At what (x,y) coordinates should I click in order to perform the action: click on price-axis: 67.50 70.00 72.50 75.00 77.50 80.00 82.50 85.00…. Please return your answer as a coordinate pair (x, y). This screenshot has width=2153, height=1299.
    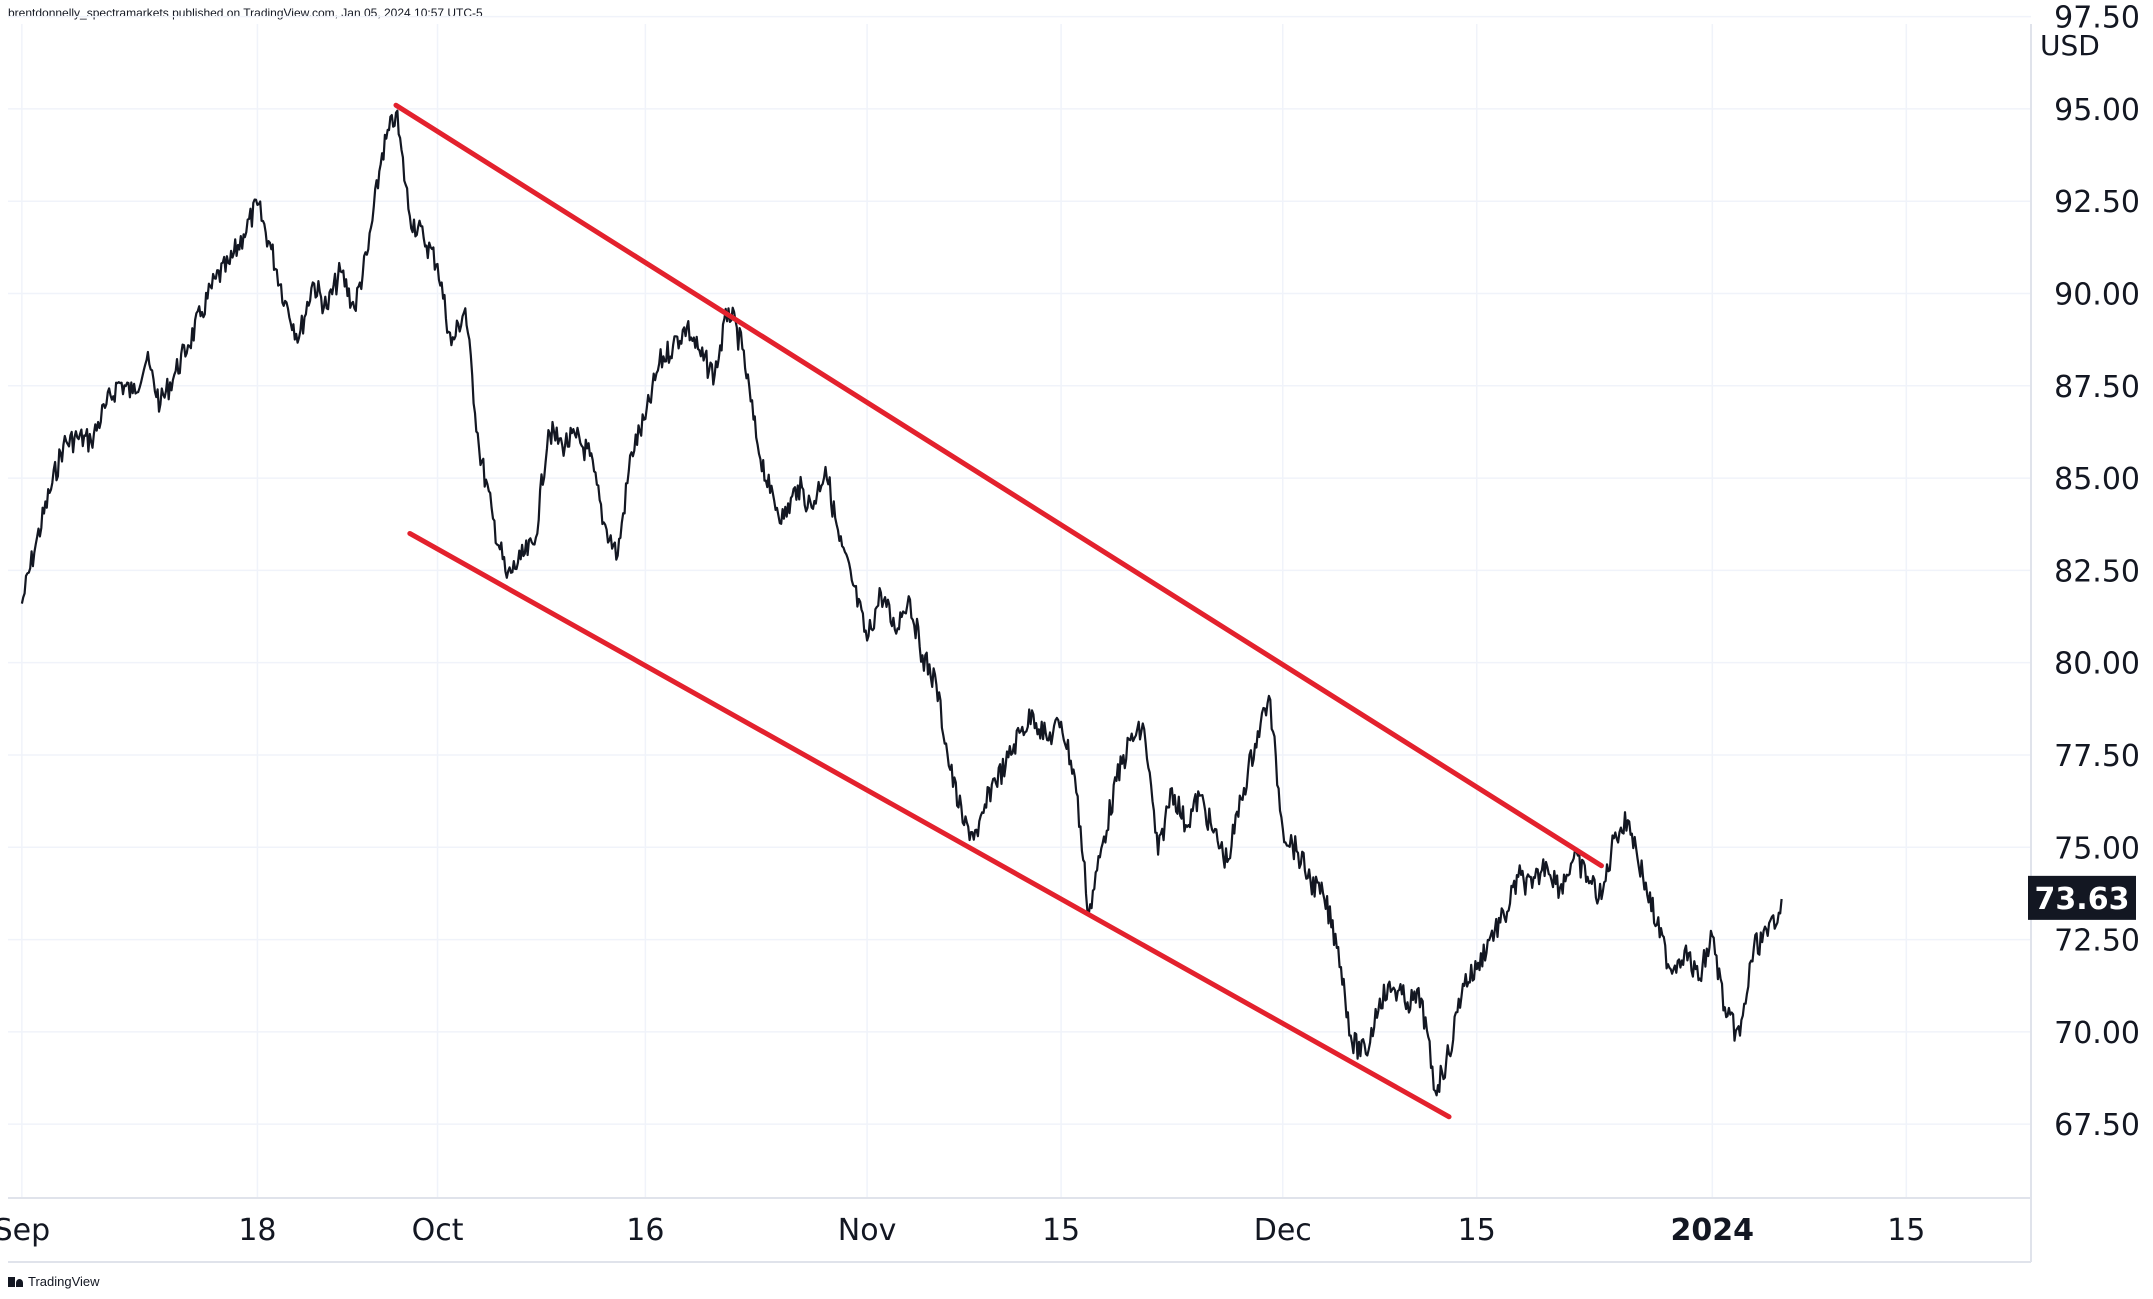
    Looking at the image, I should click on (2097, 572).